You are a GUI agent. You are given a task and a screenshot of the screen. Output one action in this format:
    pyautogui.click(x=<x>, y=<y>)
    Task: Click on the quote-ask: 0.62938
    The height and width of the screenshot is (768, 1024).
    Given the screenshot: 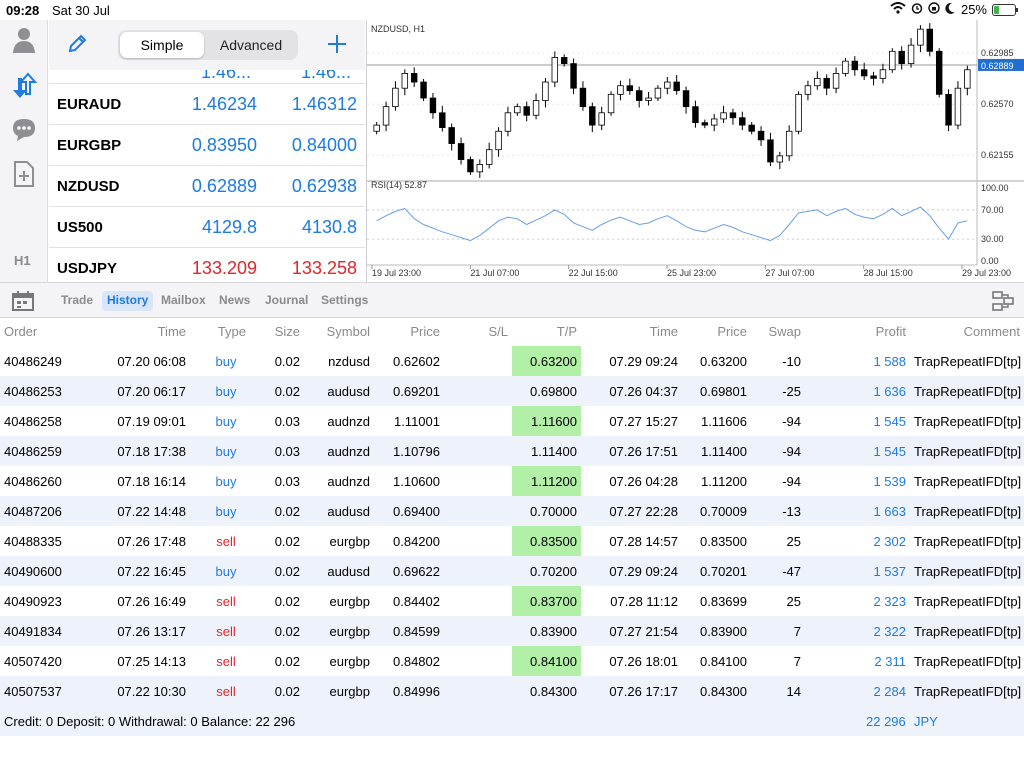 What is the action you would take?
    pyautogui.click(x=324, y=186)
    